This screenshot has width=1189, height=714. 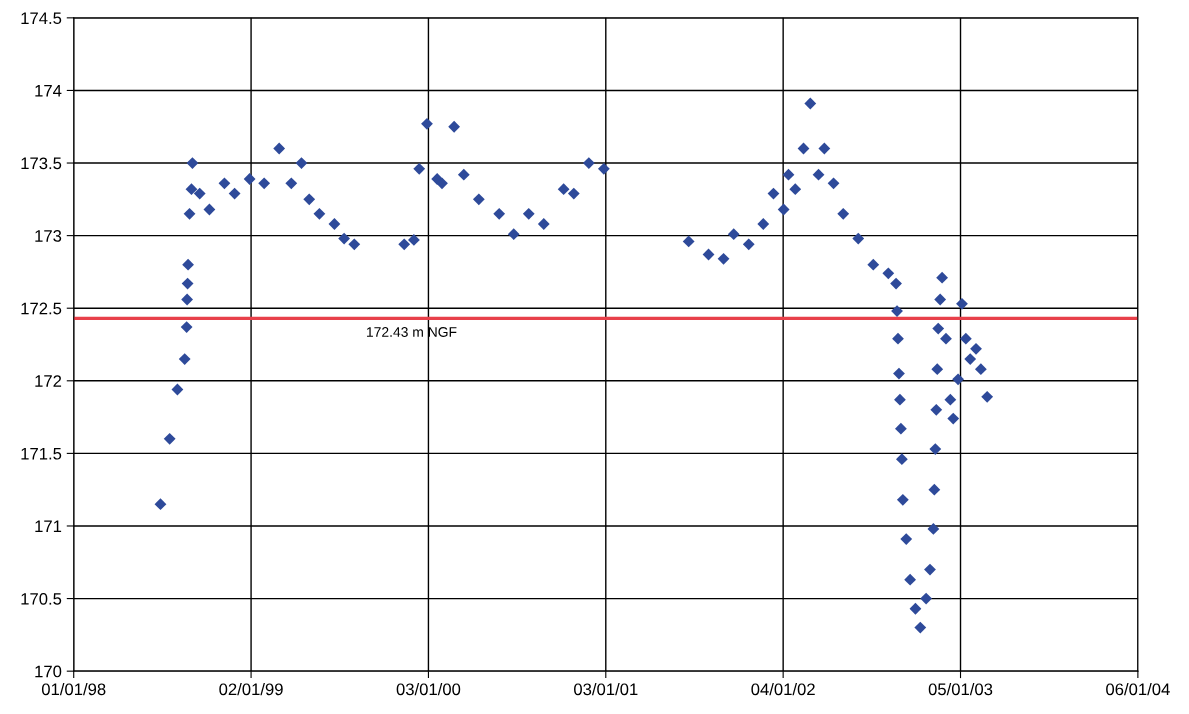 I want to click on y-tick-label: 171.5, so click(x=41, y=453).